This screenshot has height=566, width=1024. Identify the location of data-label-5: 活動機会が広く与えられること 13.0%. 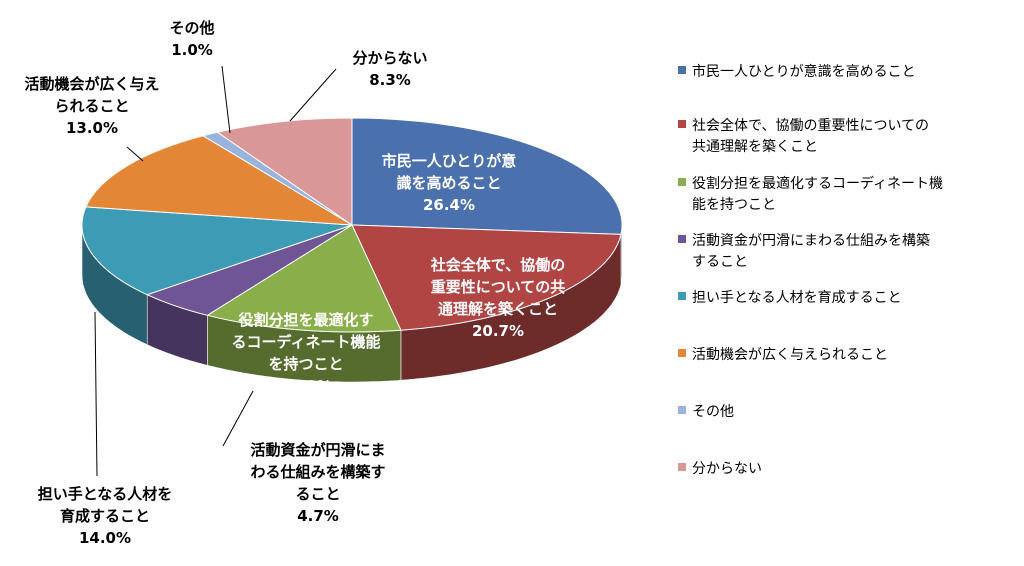
(91, 106).